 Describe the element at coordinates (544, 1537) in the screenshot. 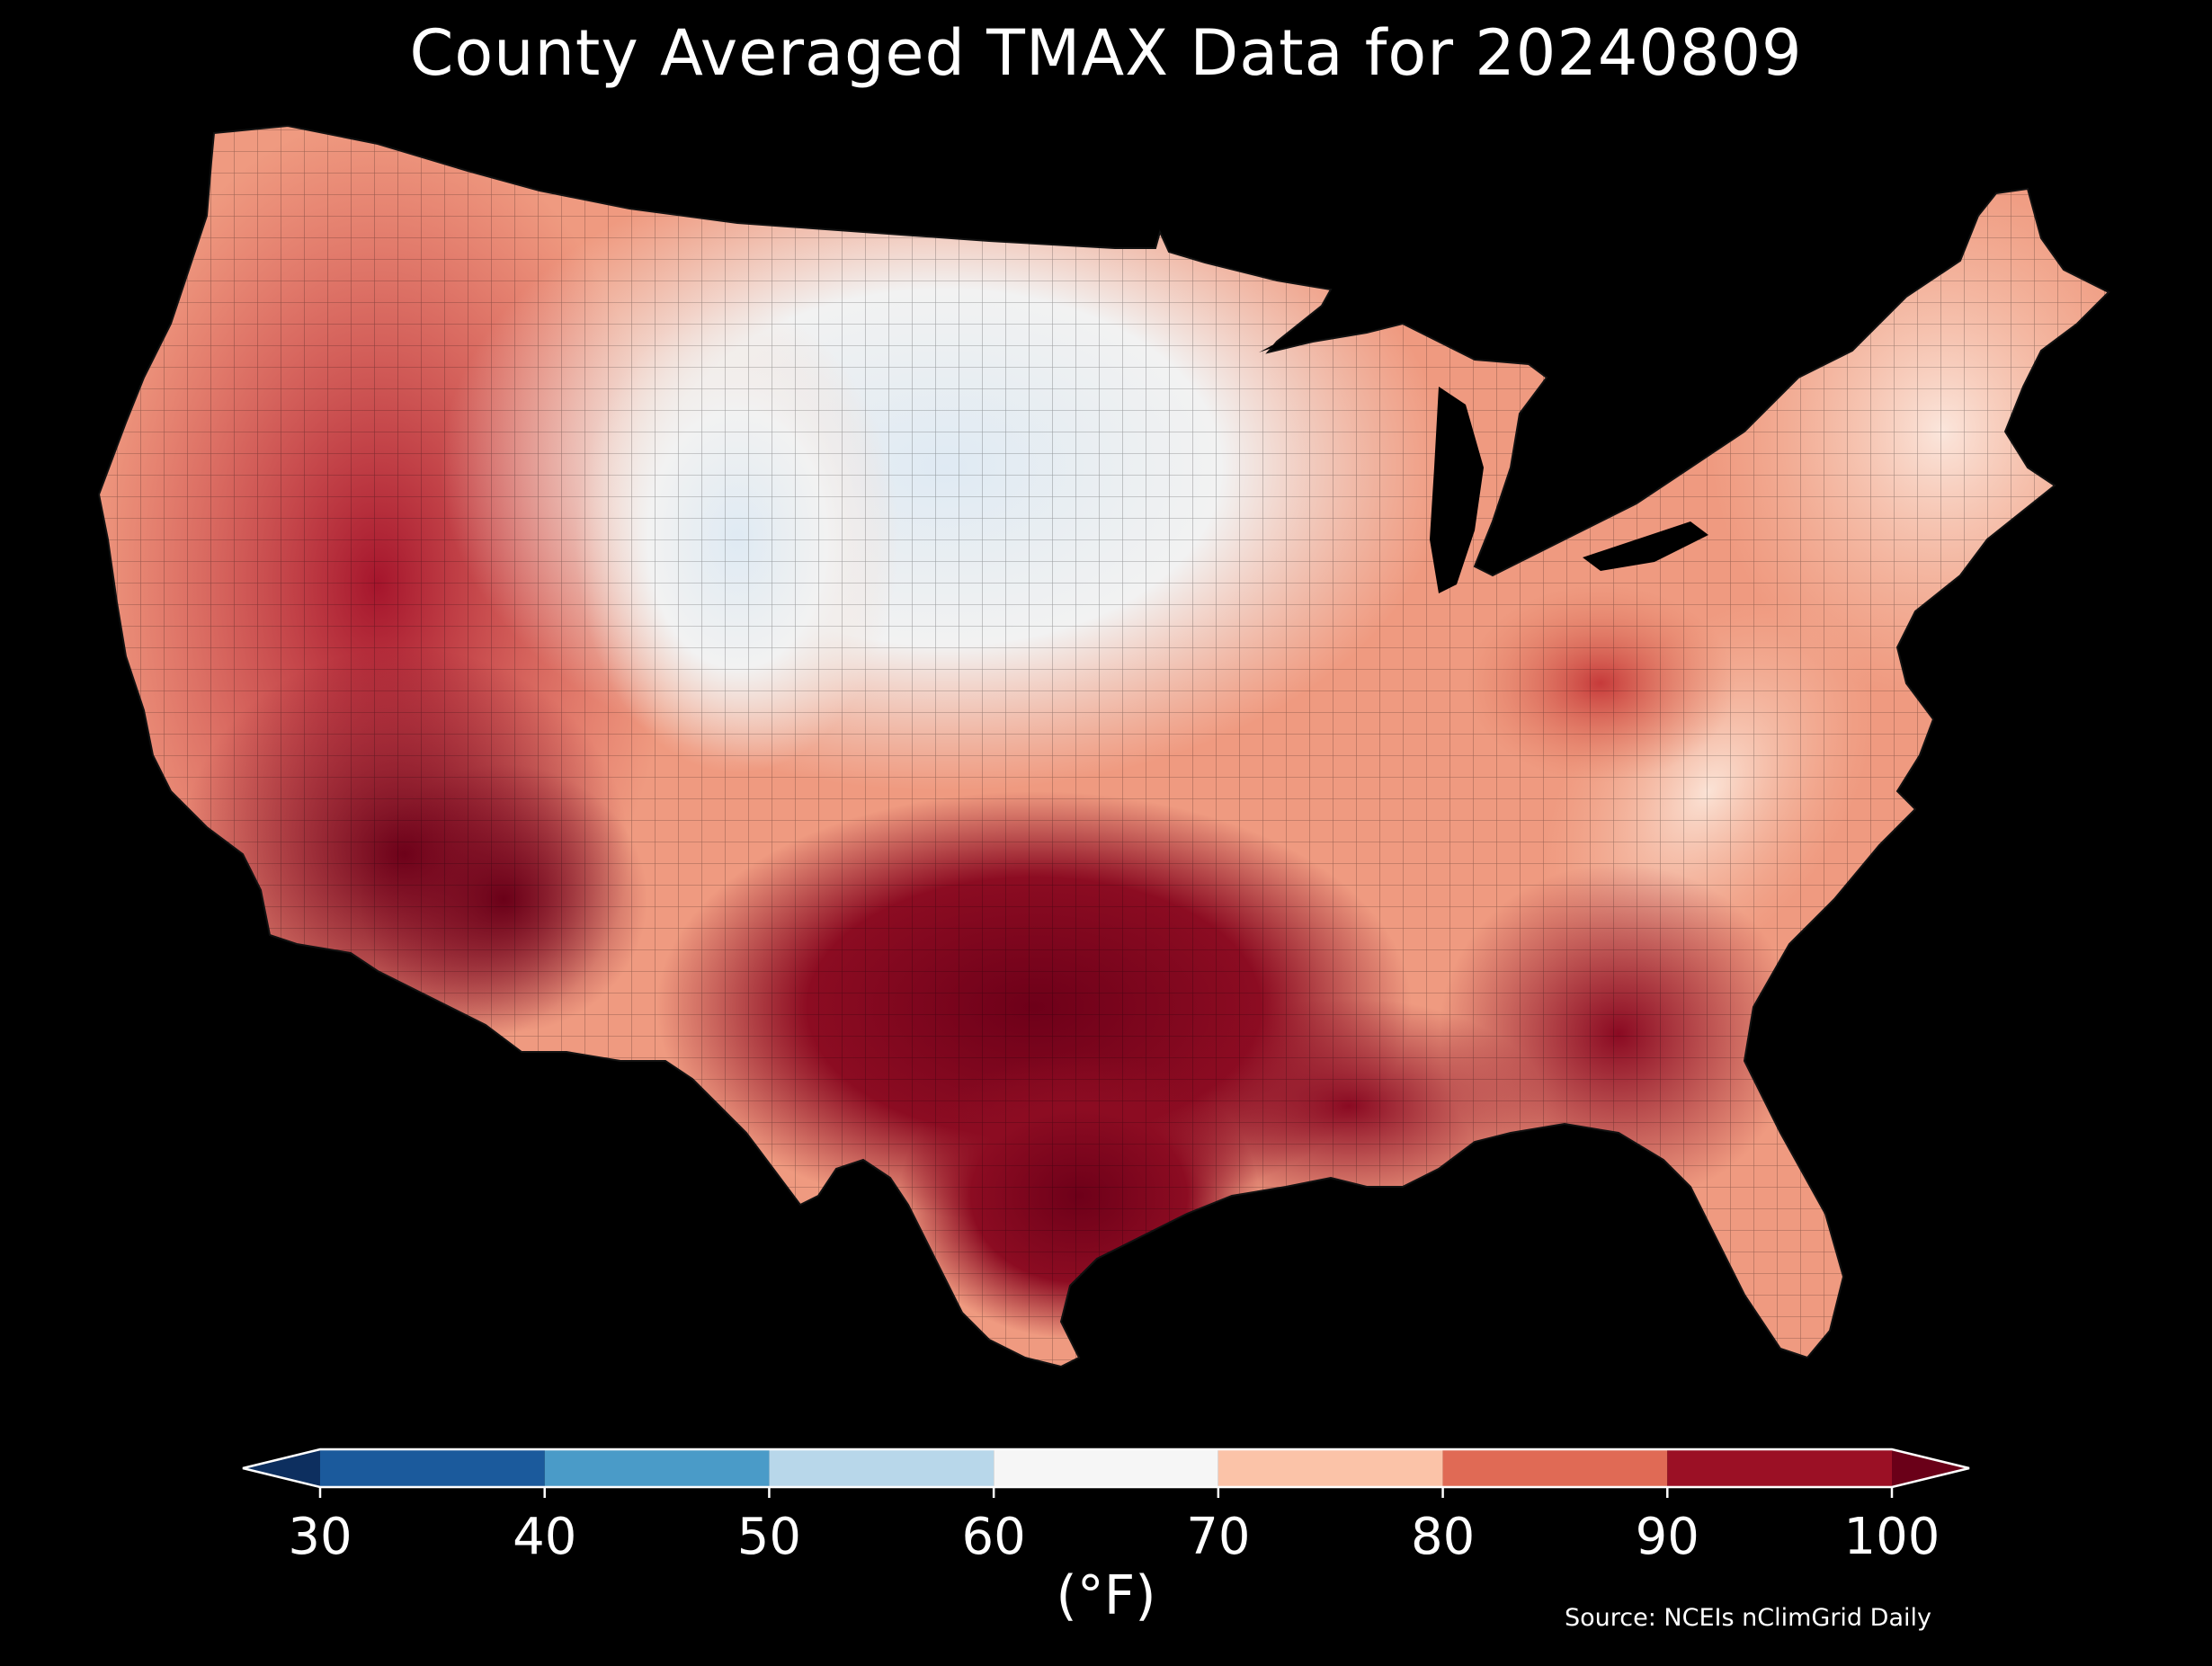

I see `colorbar-tick-label: 40` at that location.